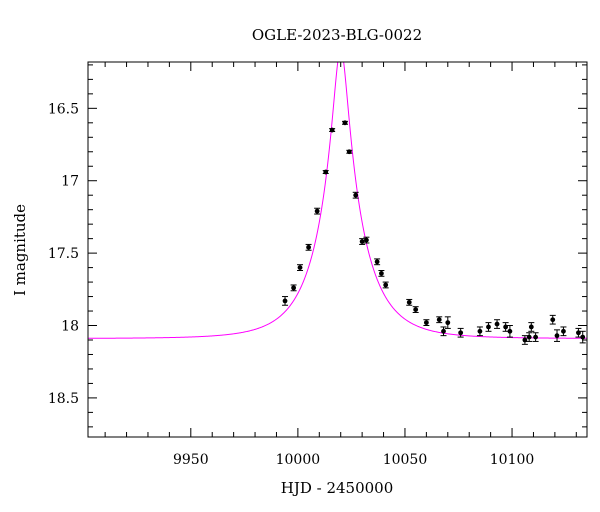 The image size is (600, 512). I want to click on y-tick-label: 17, so click(70, 182).